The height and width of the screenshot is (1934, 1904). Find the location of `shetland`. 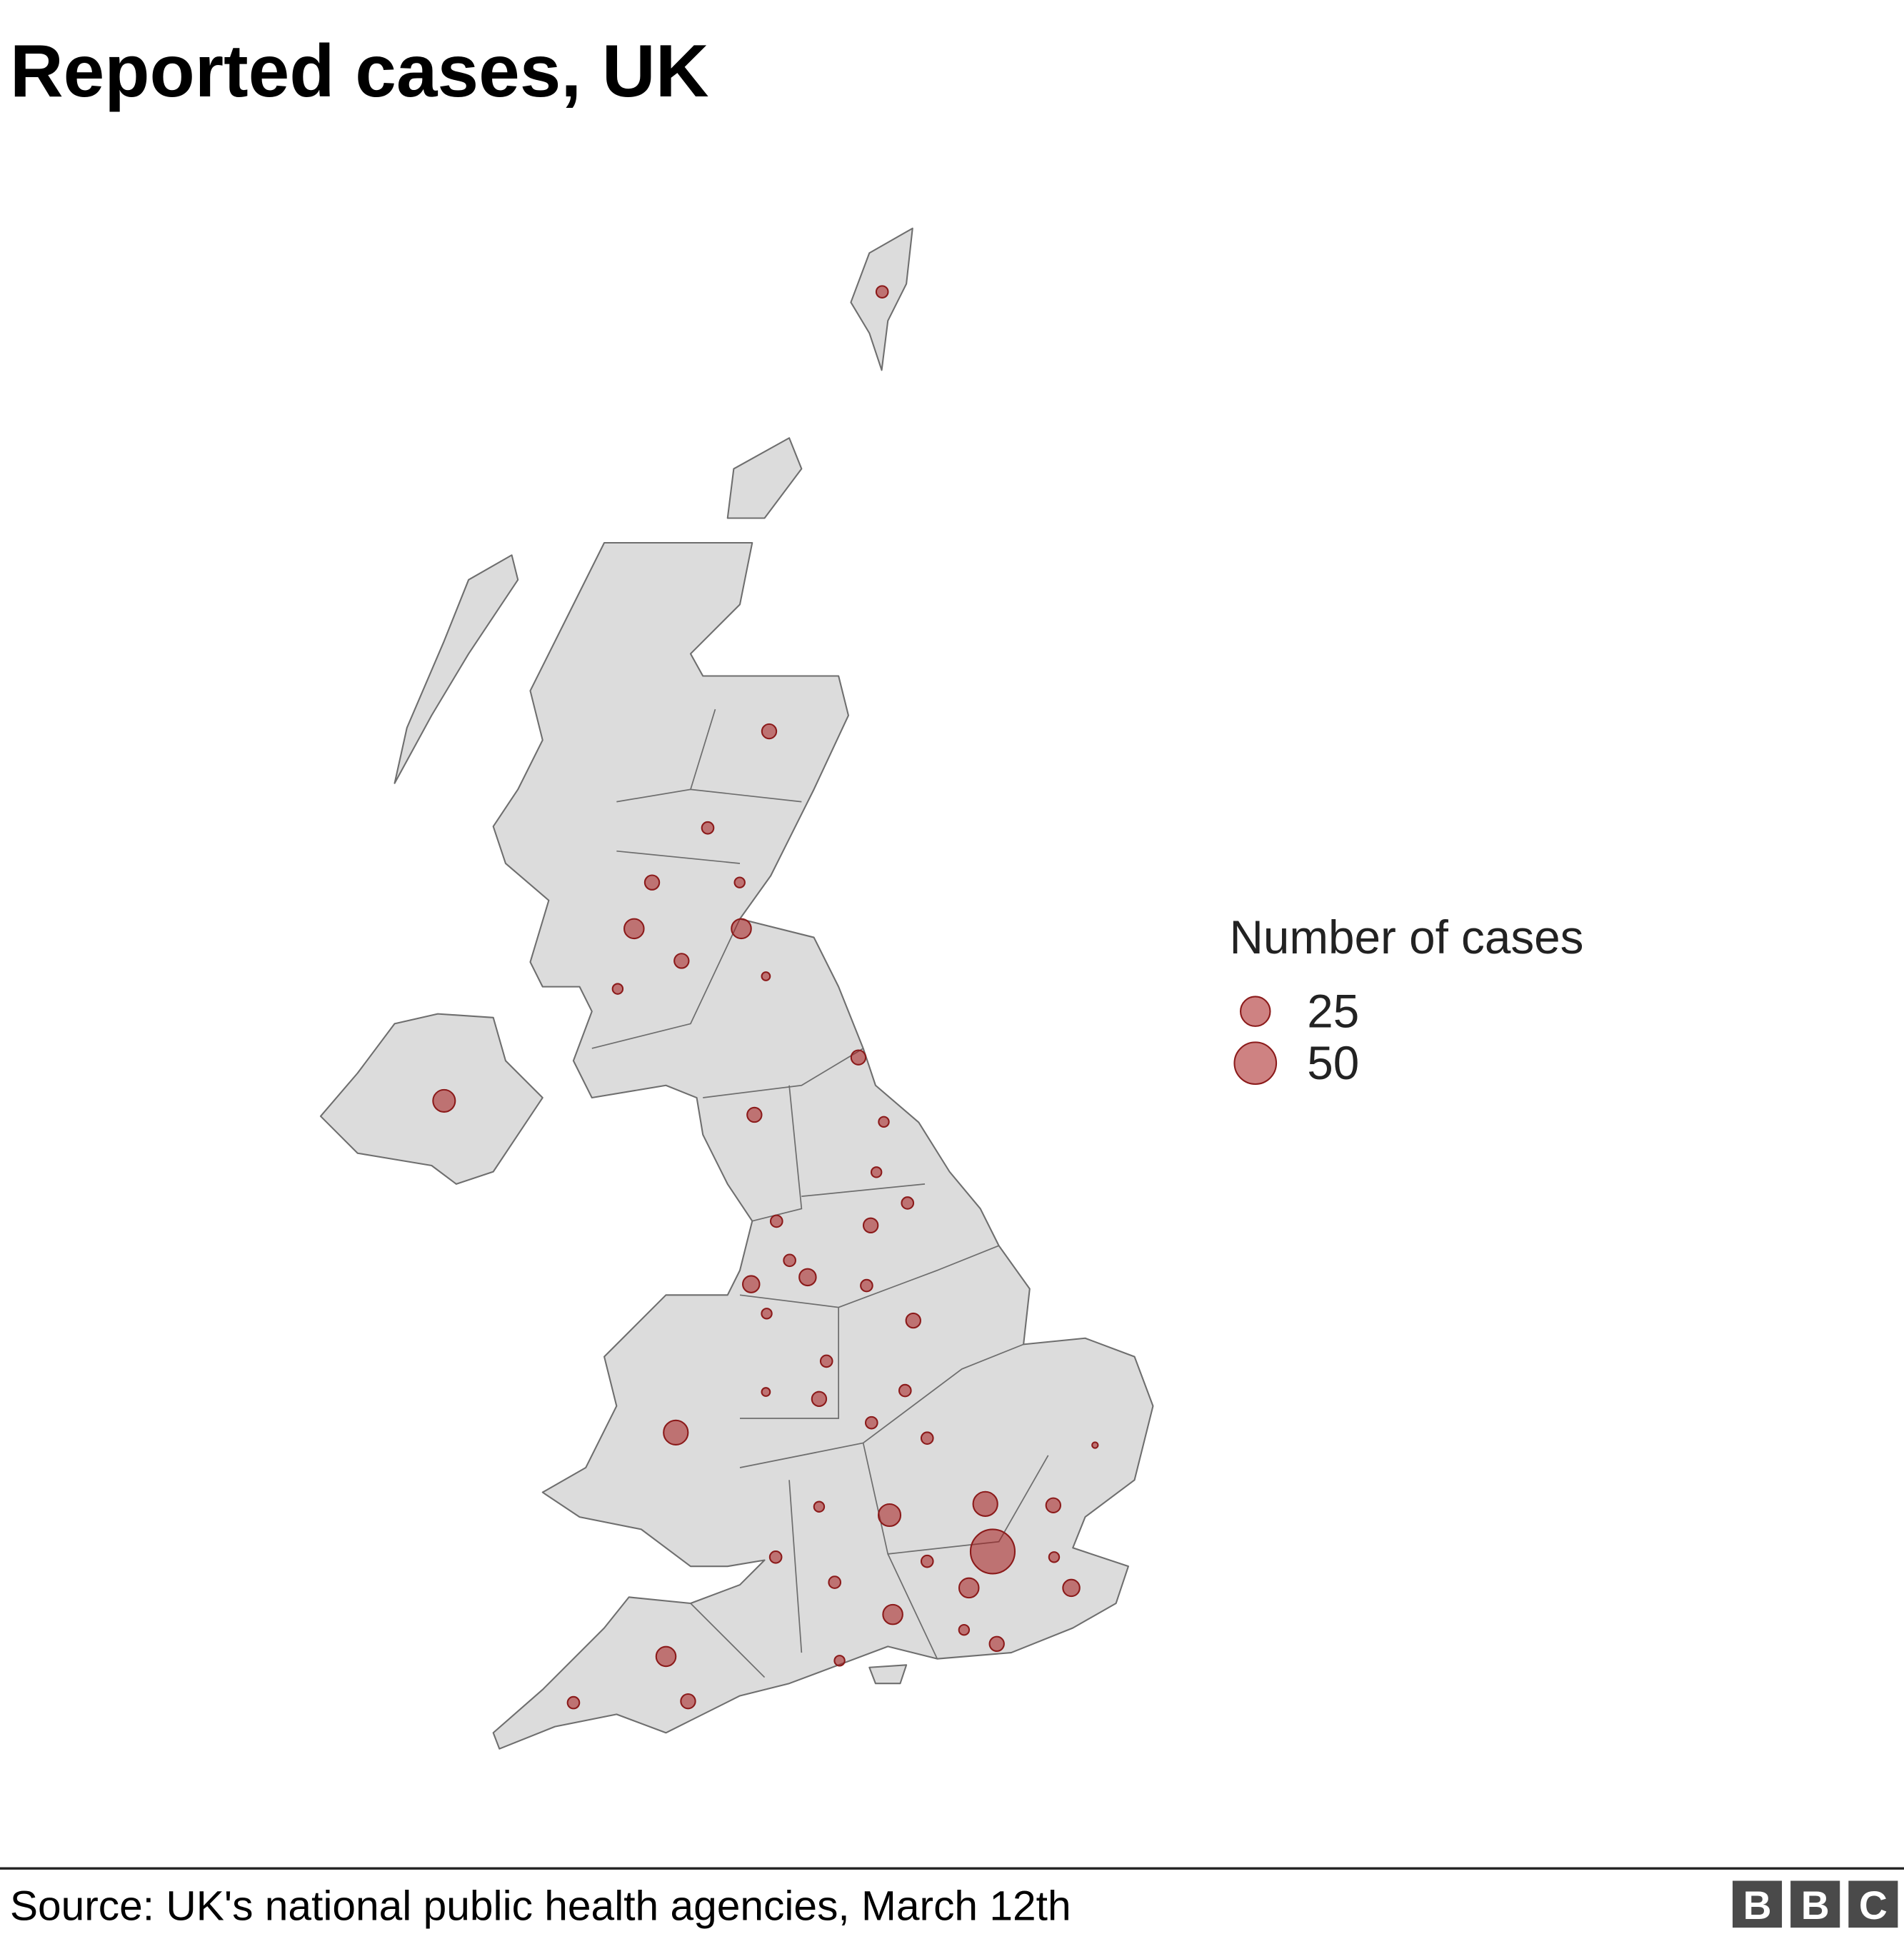

shetland is located at coordinates (881, 299).